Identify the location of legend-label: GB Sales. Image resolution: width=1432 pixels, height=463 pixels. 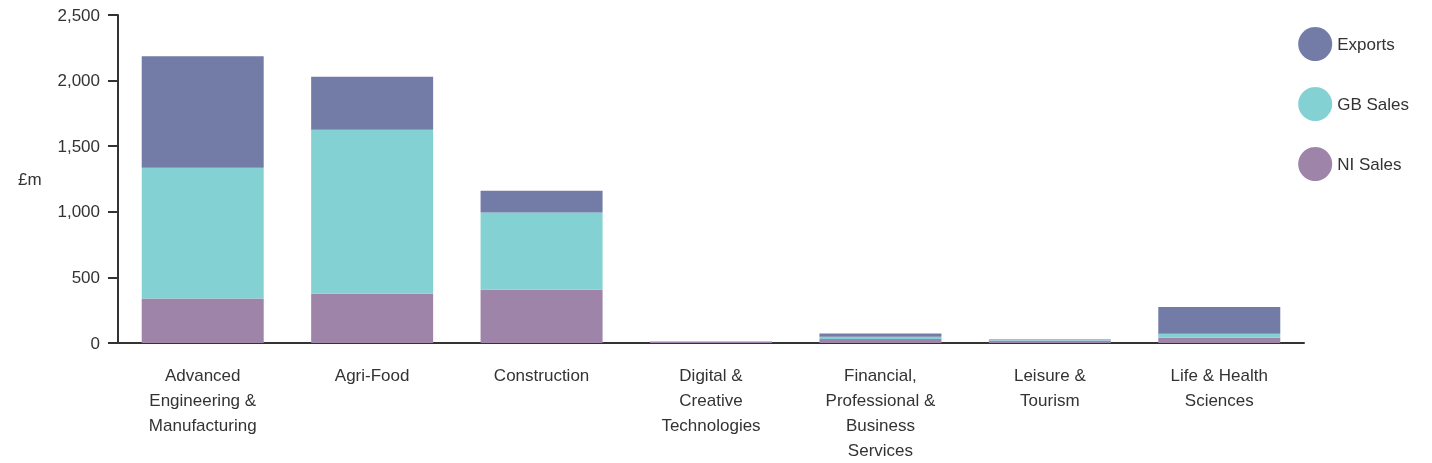
(1373, 104).